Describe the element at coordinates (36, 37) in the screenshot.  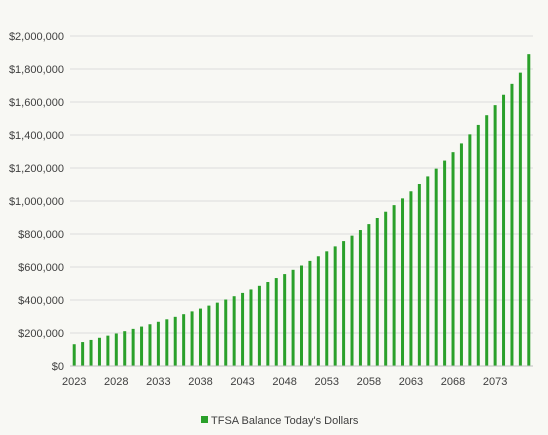
I see `y-tick-label: $2,000,000` at that location.